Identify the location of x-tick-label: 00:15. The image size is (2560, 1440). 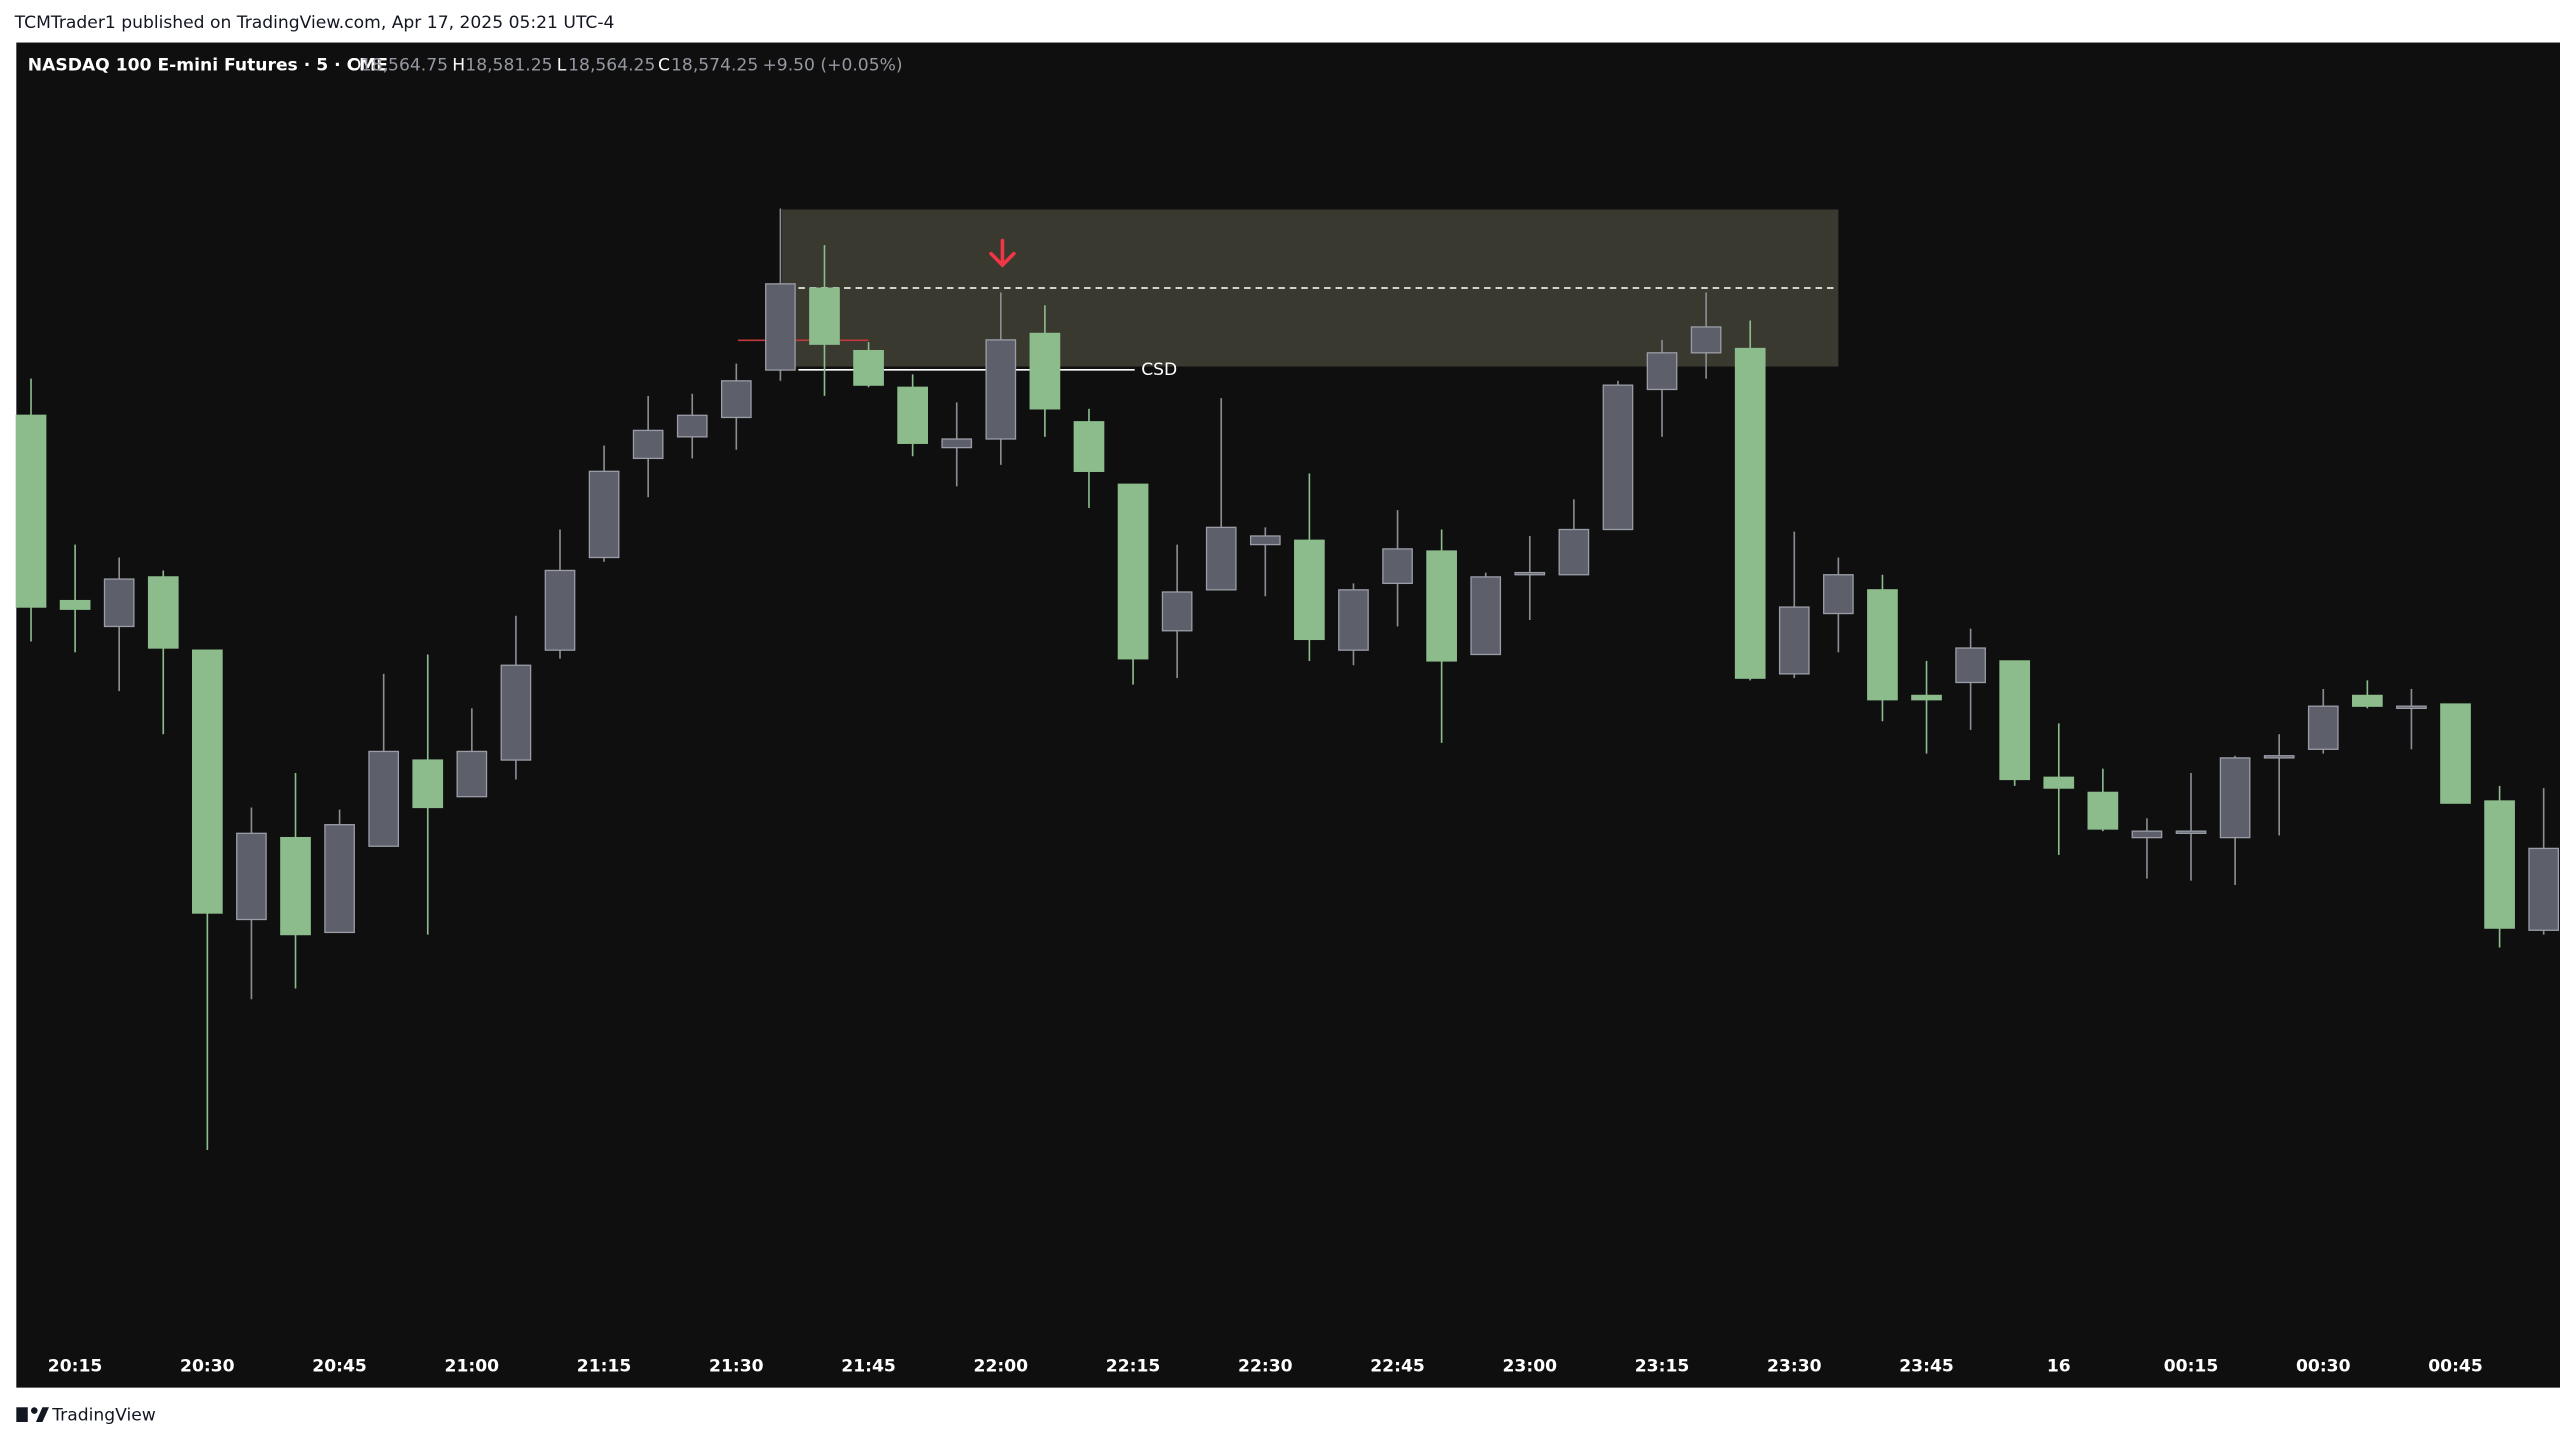
(2191, 1366).